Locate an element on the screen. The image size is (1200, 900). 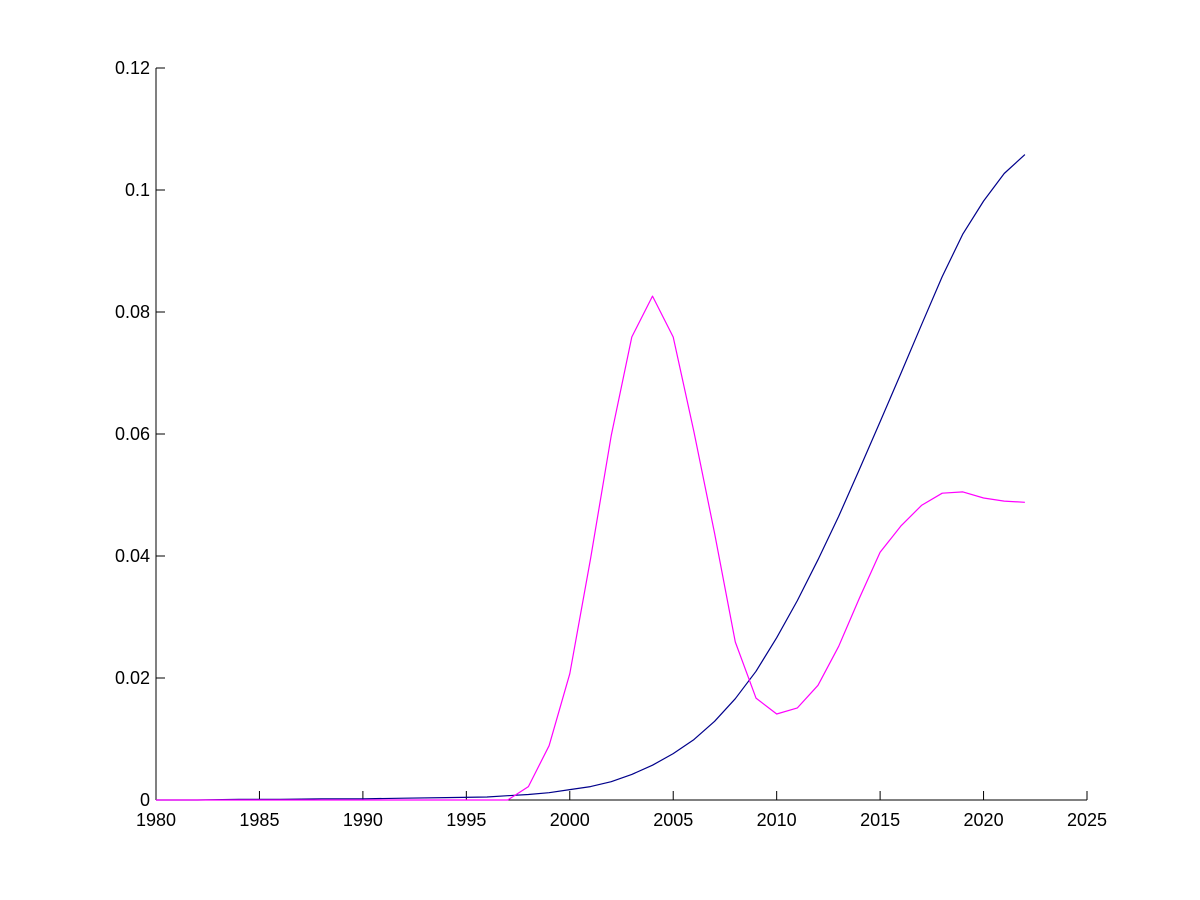
x-tick-label: 1990 is located at coordinates (363, 820).